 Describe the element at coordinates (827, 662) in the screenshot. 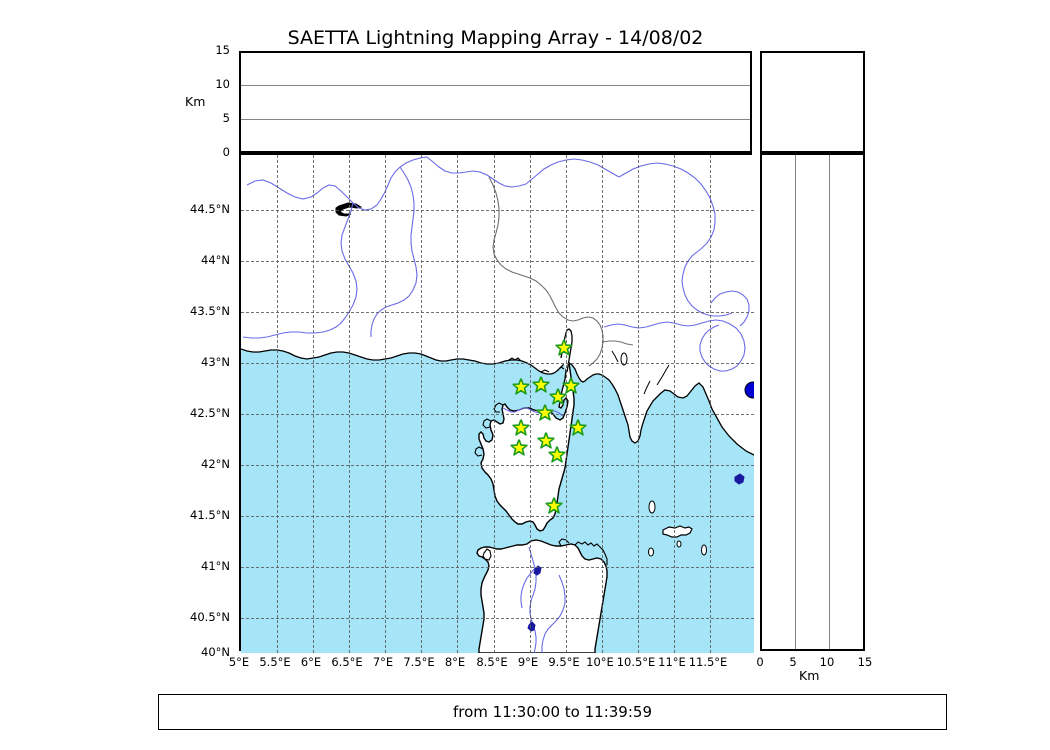

I see `right-xtick-10: 10` at that location.